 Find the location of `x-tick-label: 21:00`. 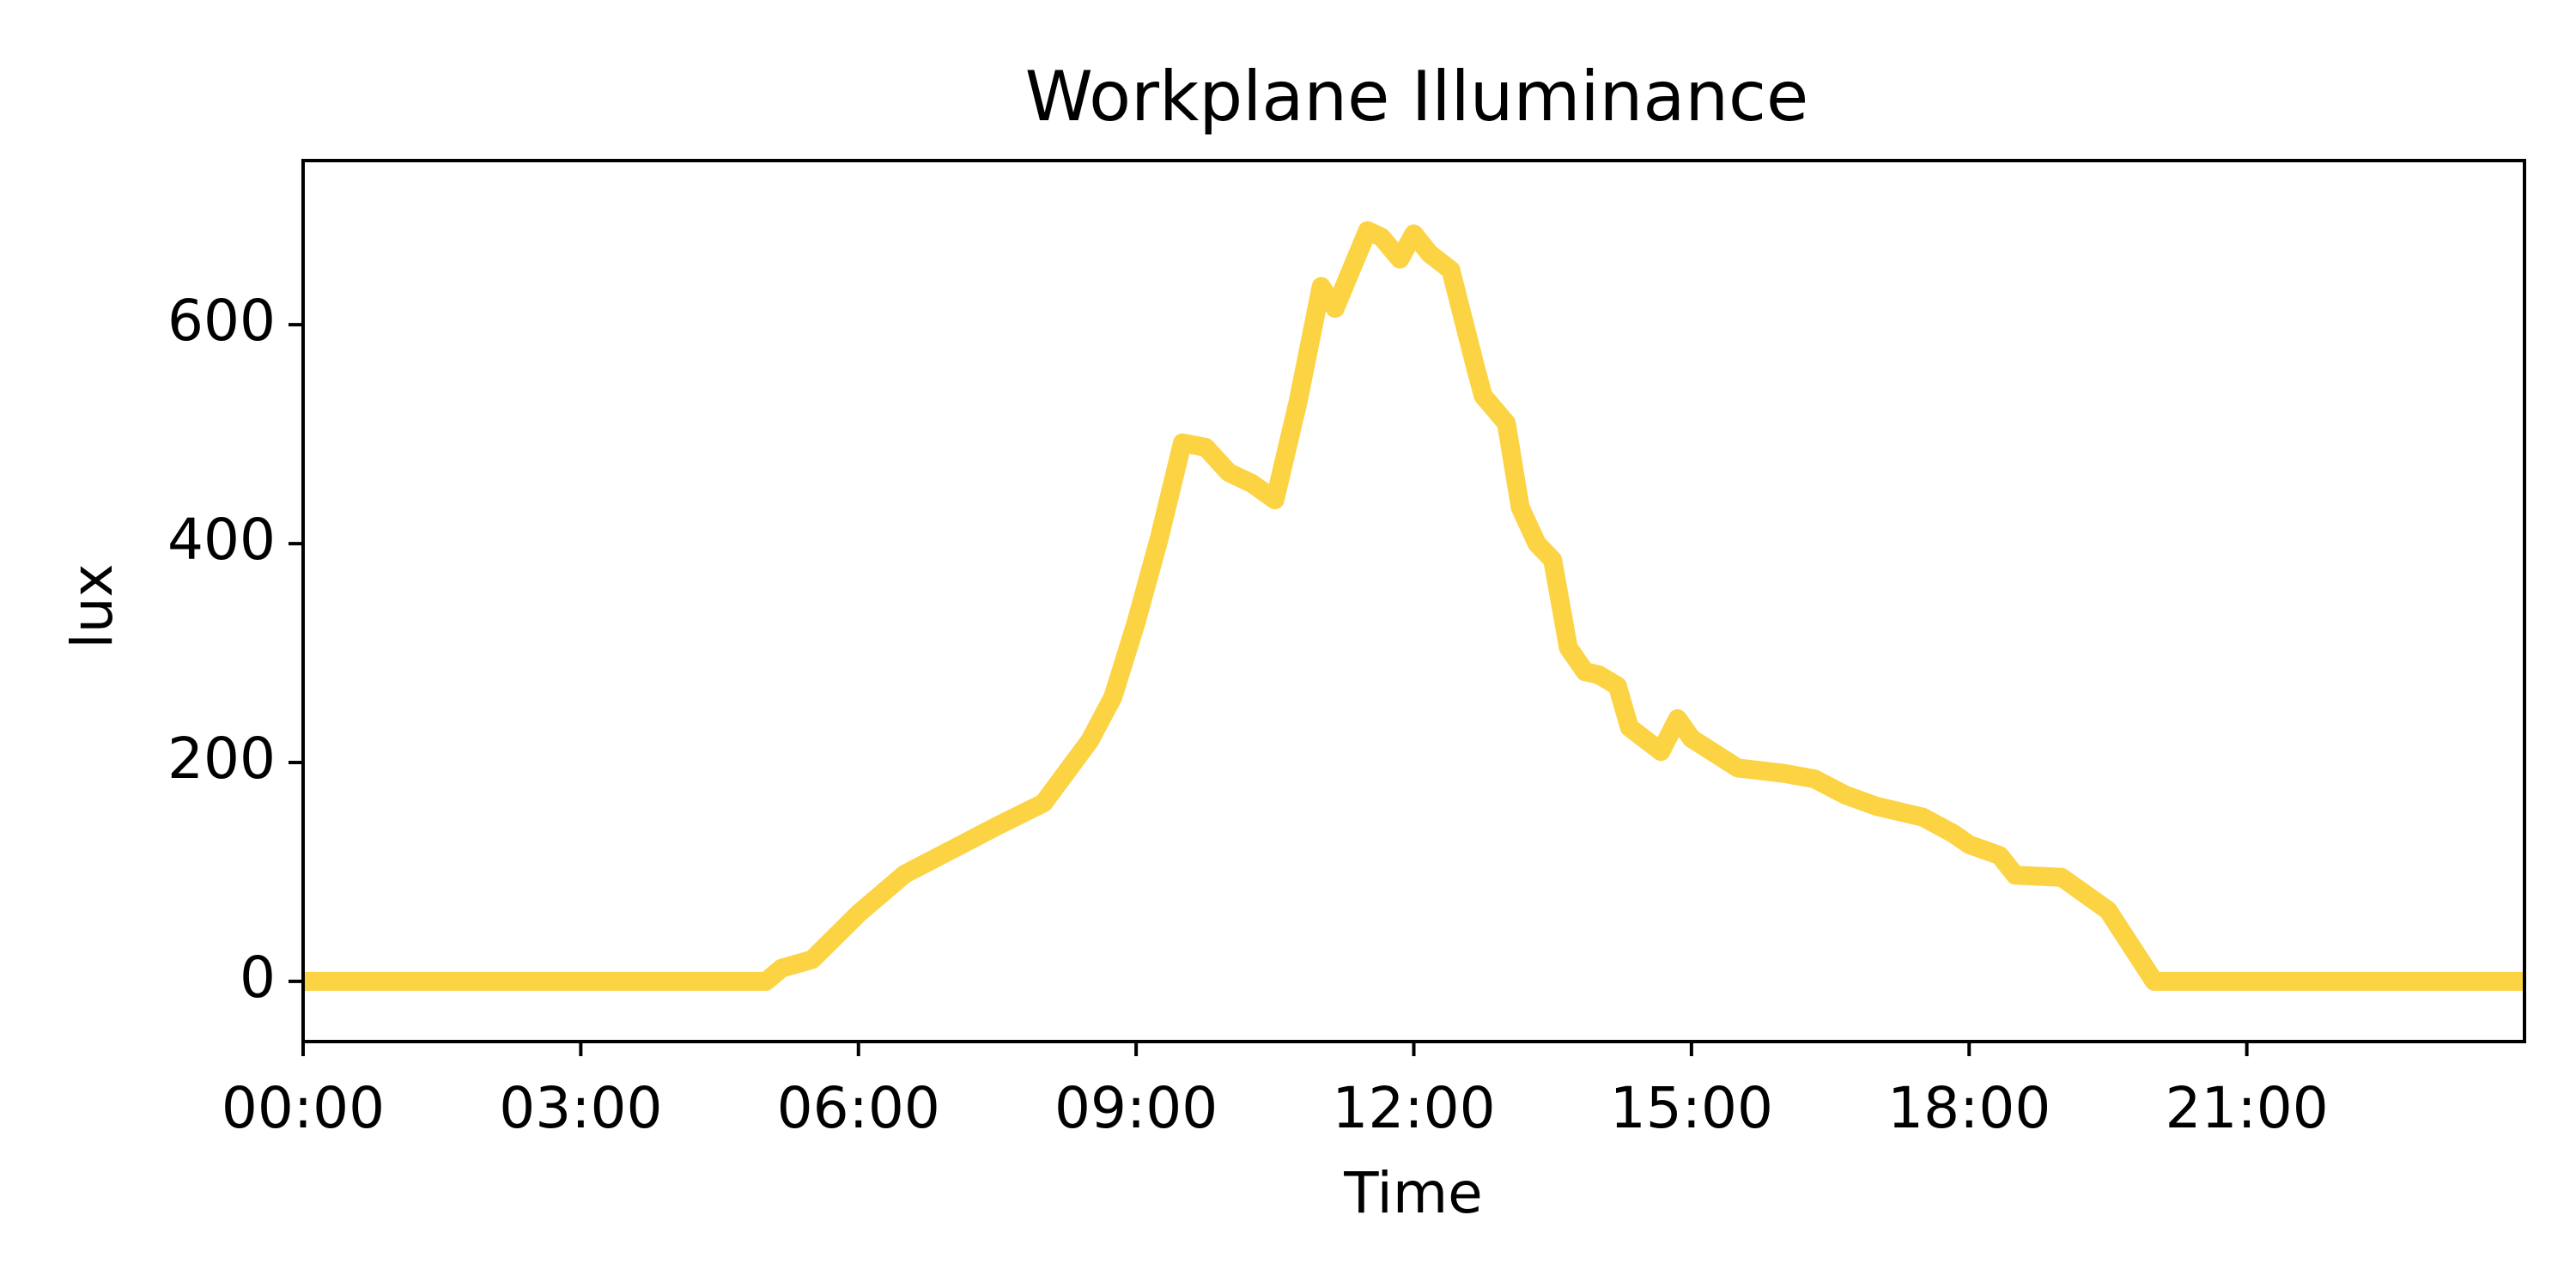

x-tick-label: 21:00 is located at coordinates (2247, 1108).